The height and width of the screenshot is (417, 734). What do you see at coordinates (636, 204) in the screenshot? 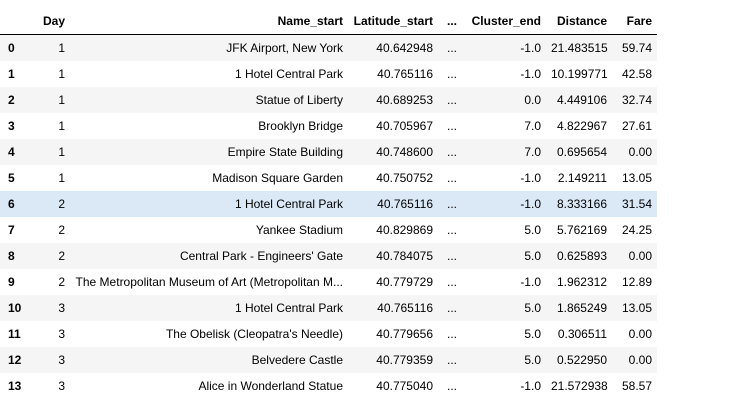
I see `cell-fare: 31.54` at bounding box center [636, 204].